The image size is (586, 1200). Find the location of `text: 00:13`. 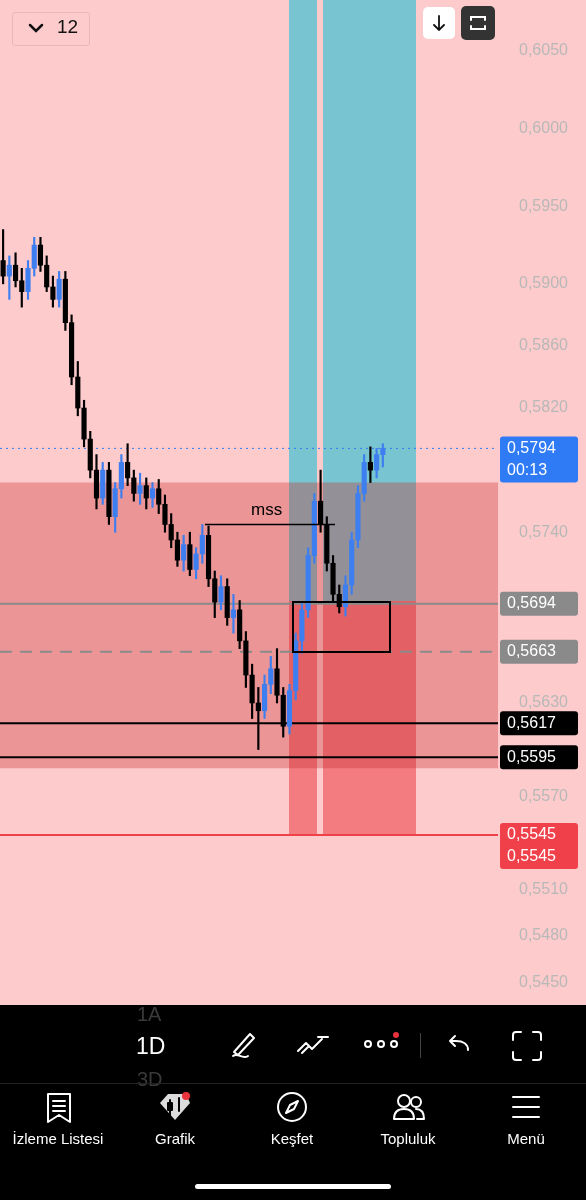

text: 00:13 is located at coordinates (527, 469).